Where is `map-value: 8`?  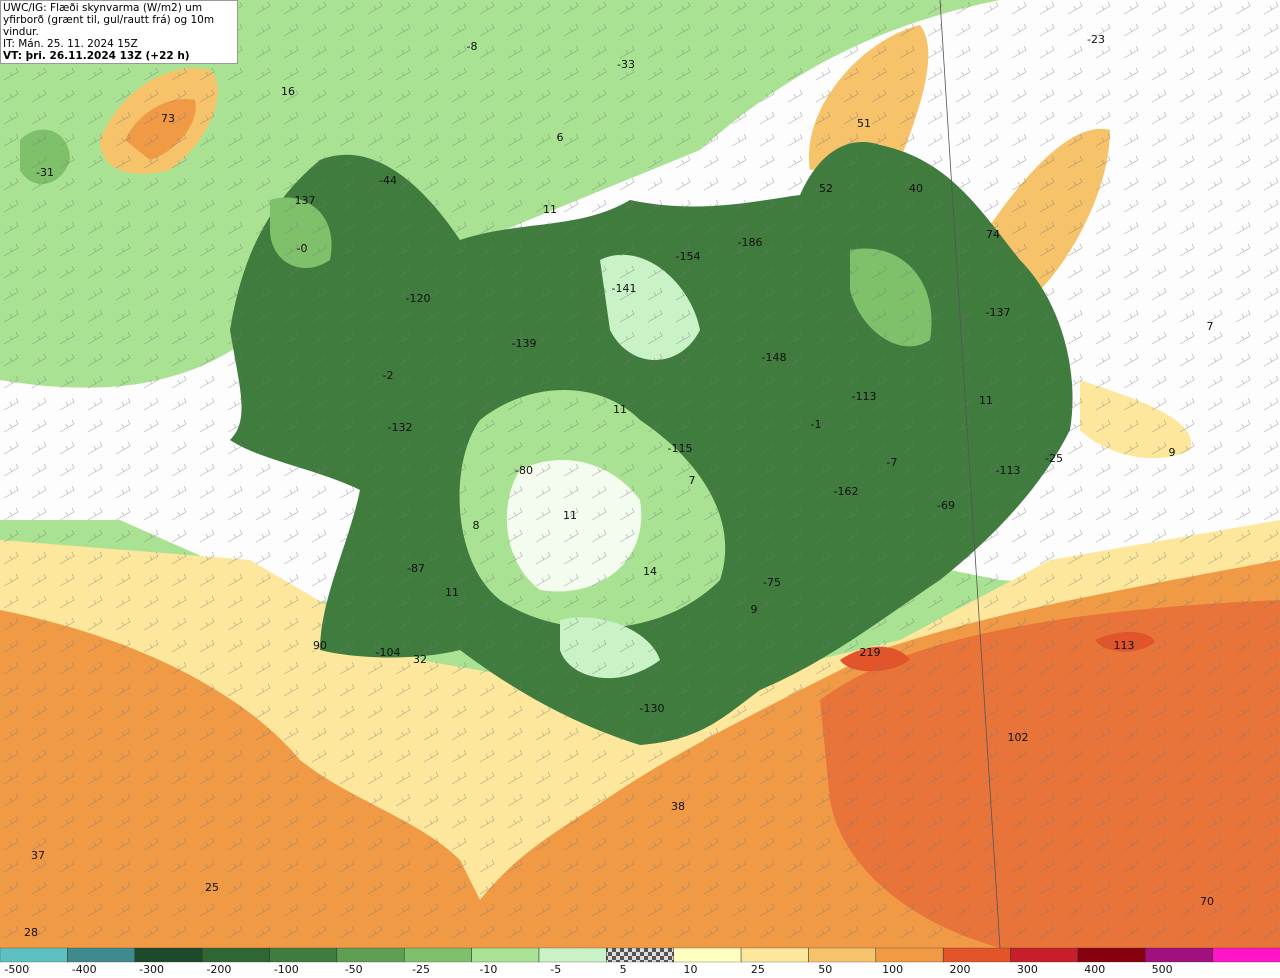
map-value: 8 is located at coordinates (476, 525).